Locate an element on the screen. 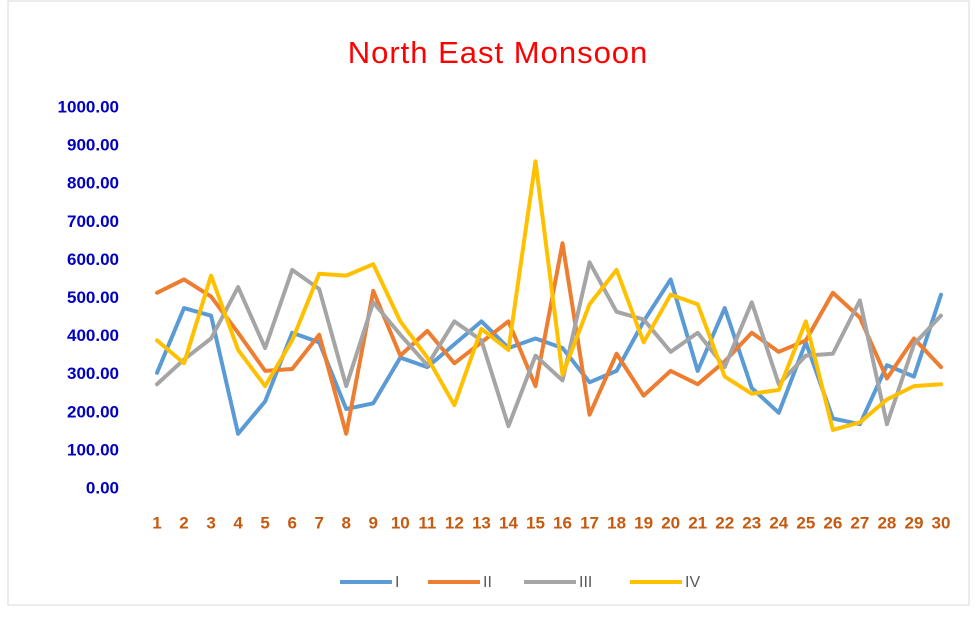  y-tick-label: 900.00 is located at coordinates (93, 145).